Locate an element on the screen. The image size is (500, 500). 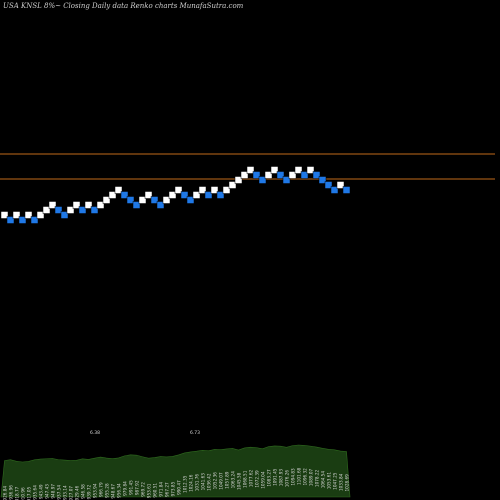
volume-label: 948.97 is located at coordinates (53, 491).